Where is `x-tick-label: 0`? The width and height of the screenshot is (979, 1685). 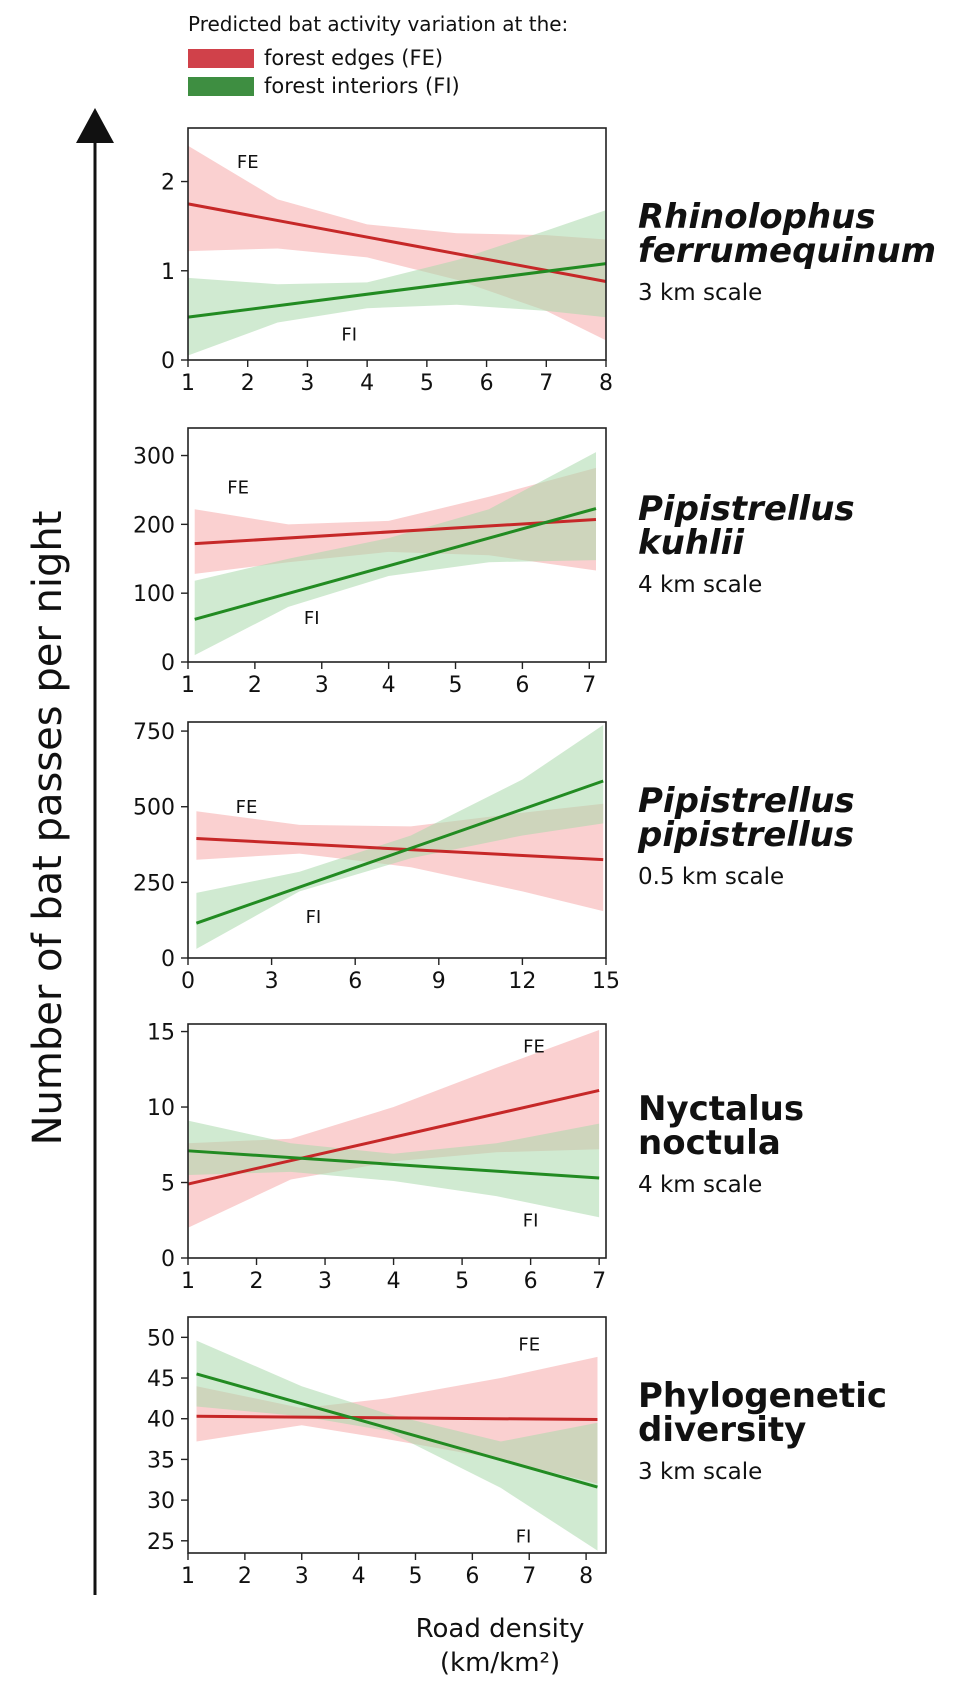 x-tick-label: 0 is located at coordinates (188, 981).